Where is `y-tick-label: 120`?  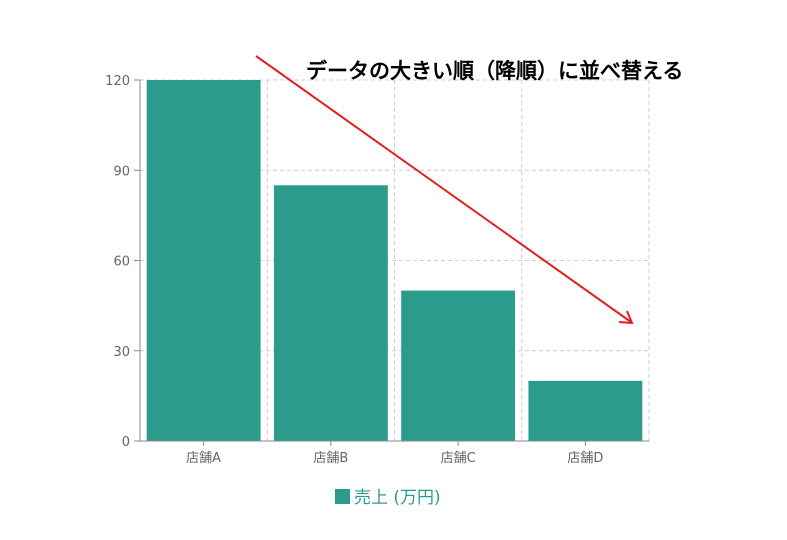 y-tick-label: 120 is located at coordinates (117, 81).